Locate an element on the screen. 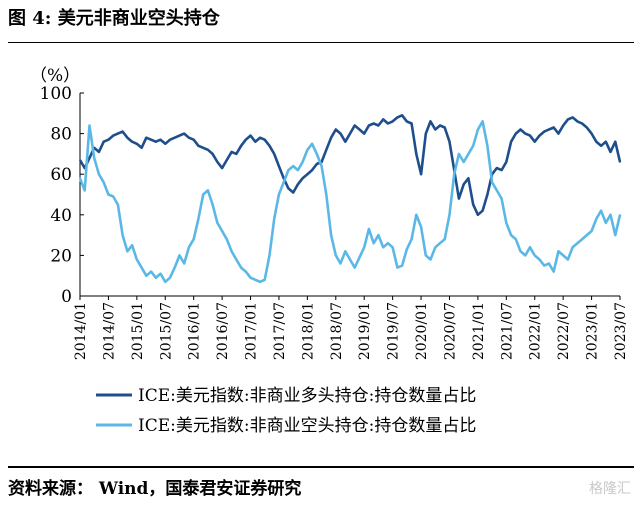 The height and width of the screenshot is (506, 641). source-note: 资料来源： Wind，国泰君安证券研究 is located at coordinates (155, 489).